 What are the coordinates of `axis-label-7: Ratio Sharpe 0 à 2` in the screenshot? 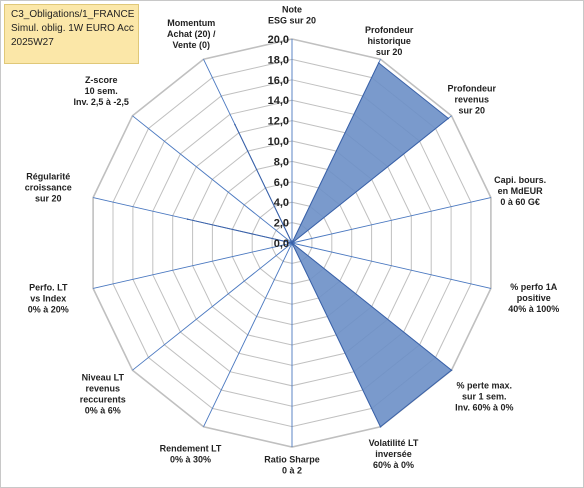 It's located at (292, 465).